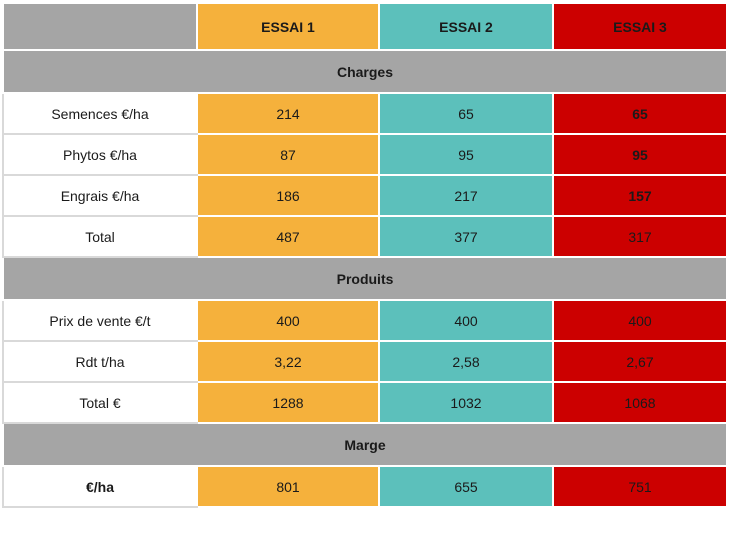 This screenshot has width=732, height=544. I want to click on table-row: Prix de vente €/t 400 400 400, so click(365, 320).